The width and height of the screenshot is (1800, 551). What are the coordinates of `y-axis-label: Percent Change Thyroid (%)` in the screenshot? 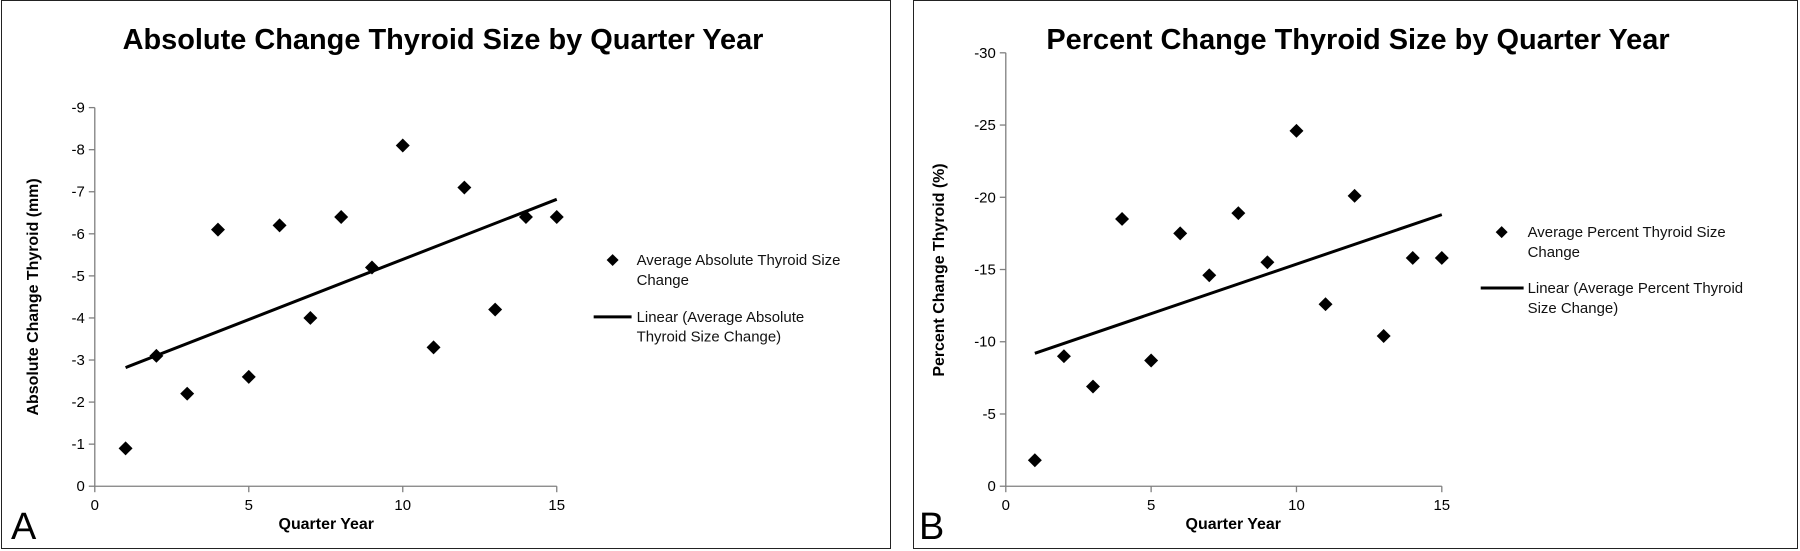 It's located at (939, 269).